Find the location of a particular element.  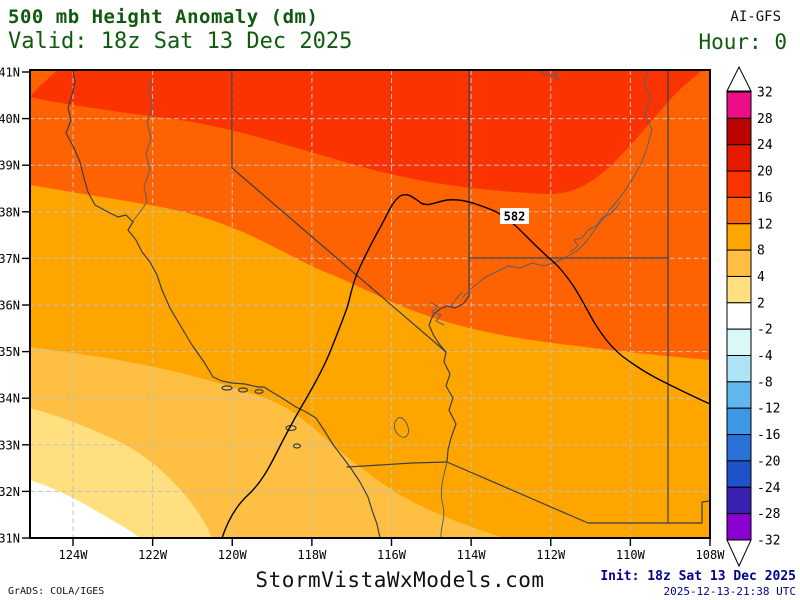

colorbar-label: 32 is located at coordinates (765, 93).